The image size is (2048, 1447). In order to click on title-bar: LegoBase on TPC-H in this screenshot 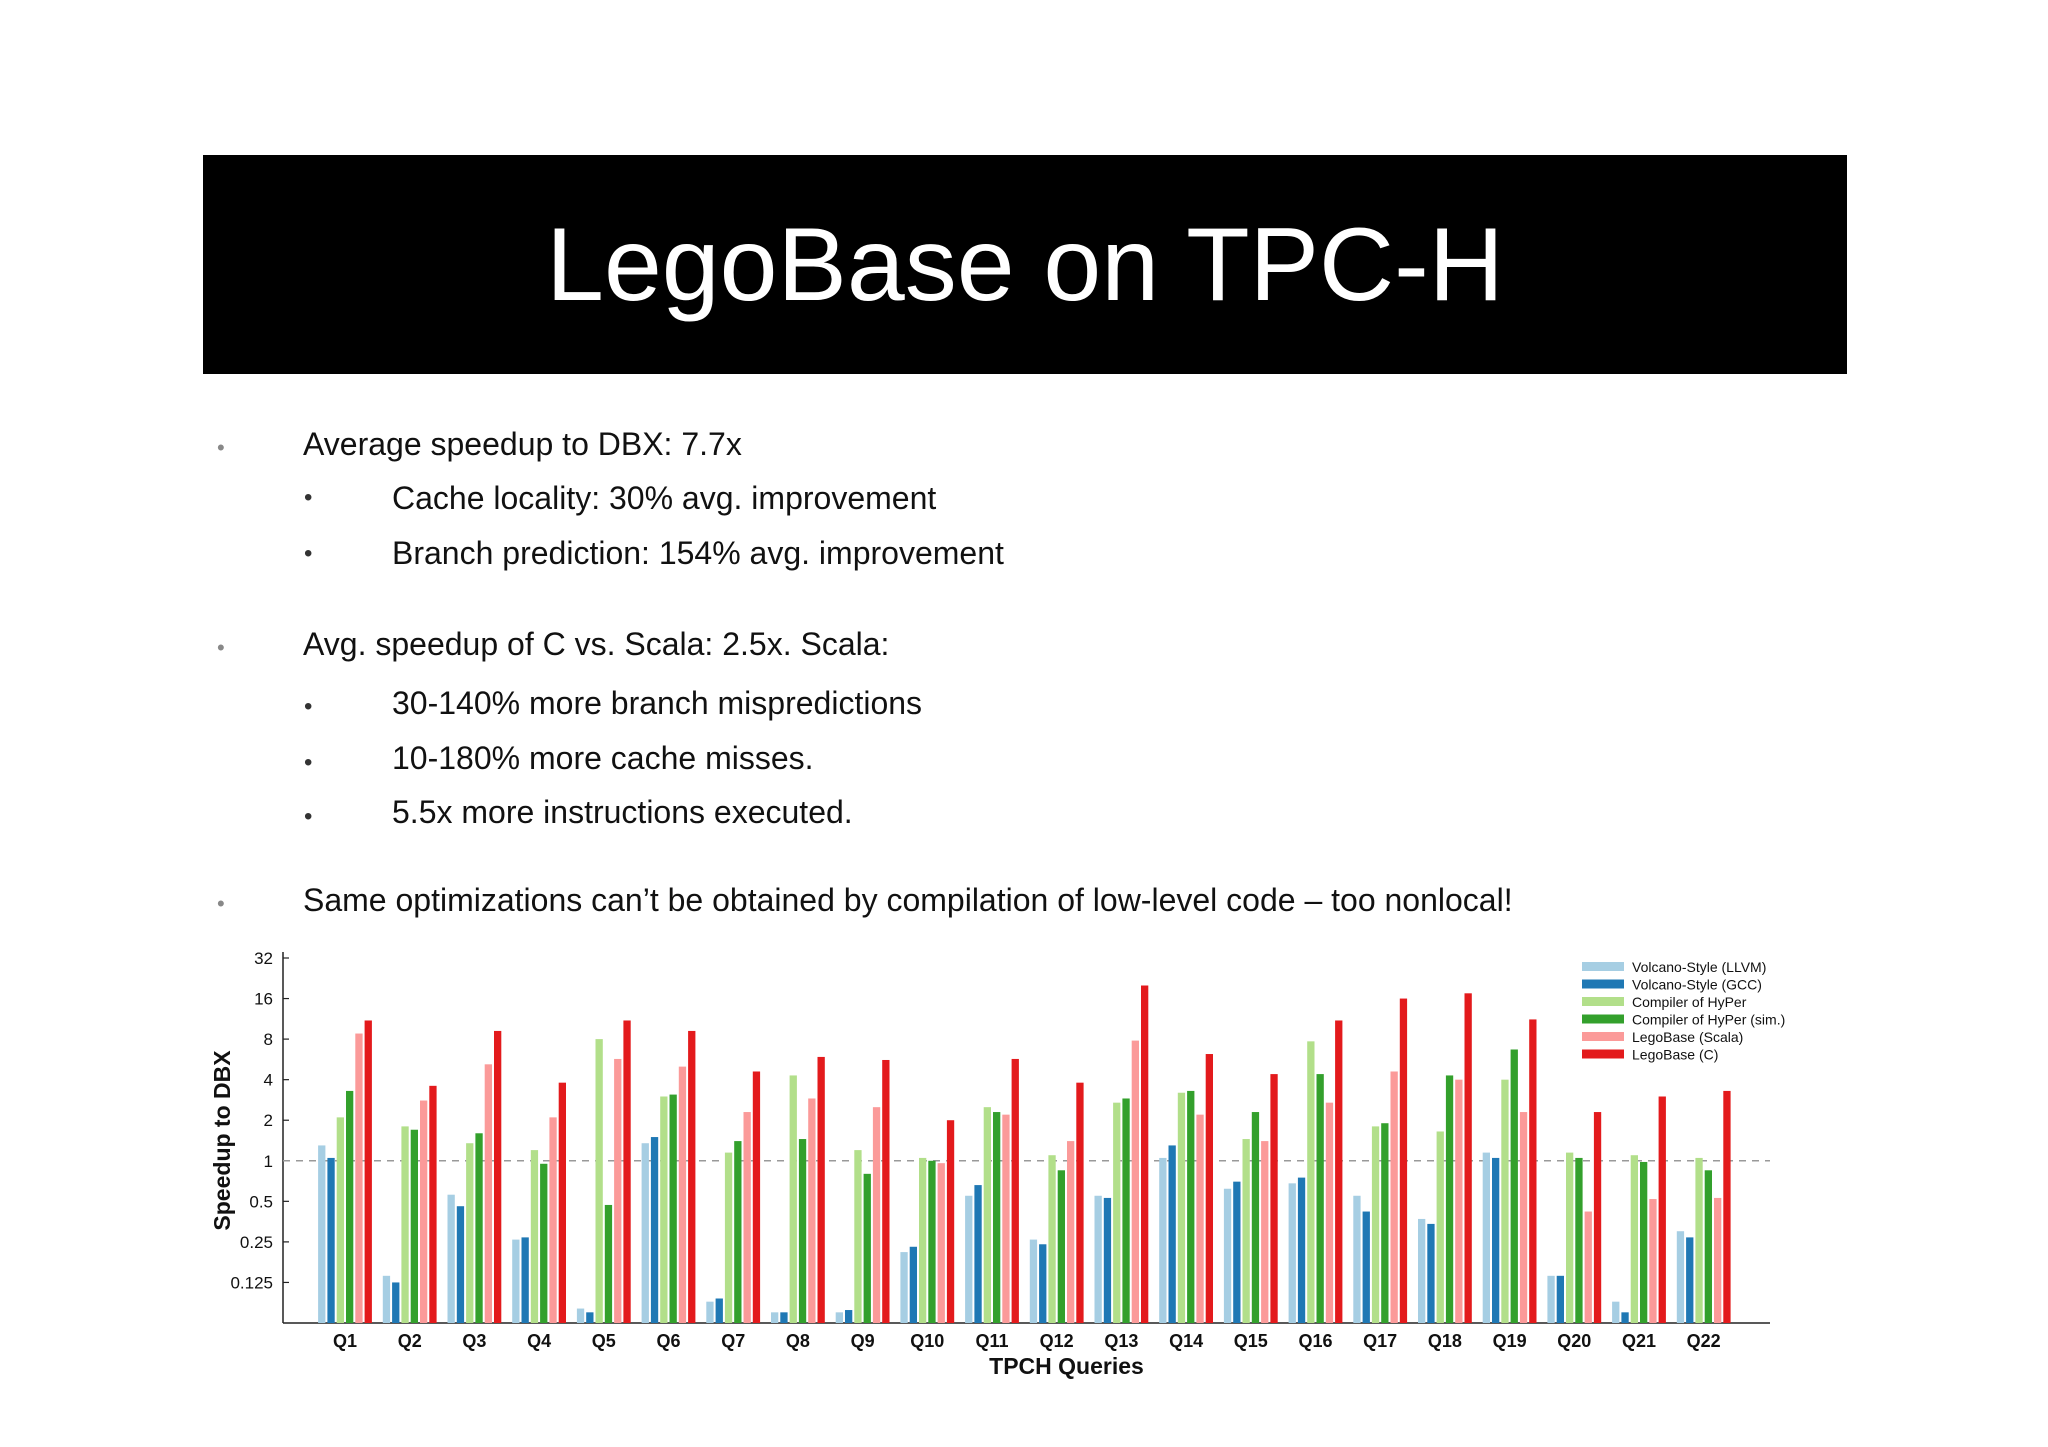, I will do `click(1025, 264)`.